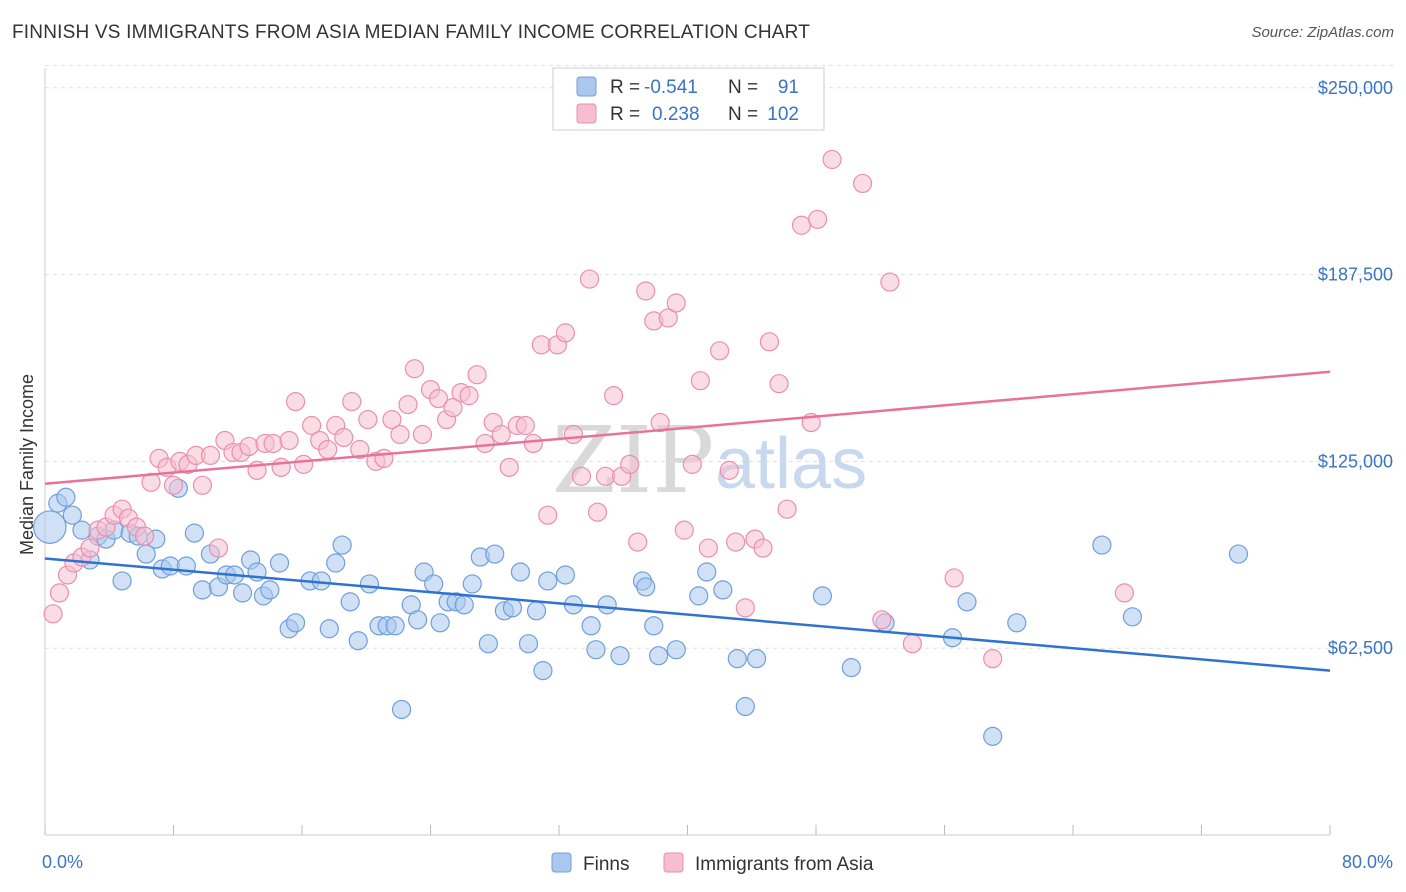 The image size is (1406, 892). I want to click on finns-trend-line, so click(687, 614).